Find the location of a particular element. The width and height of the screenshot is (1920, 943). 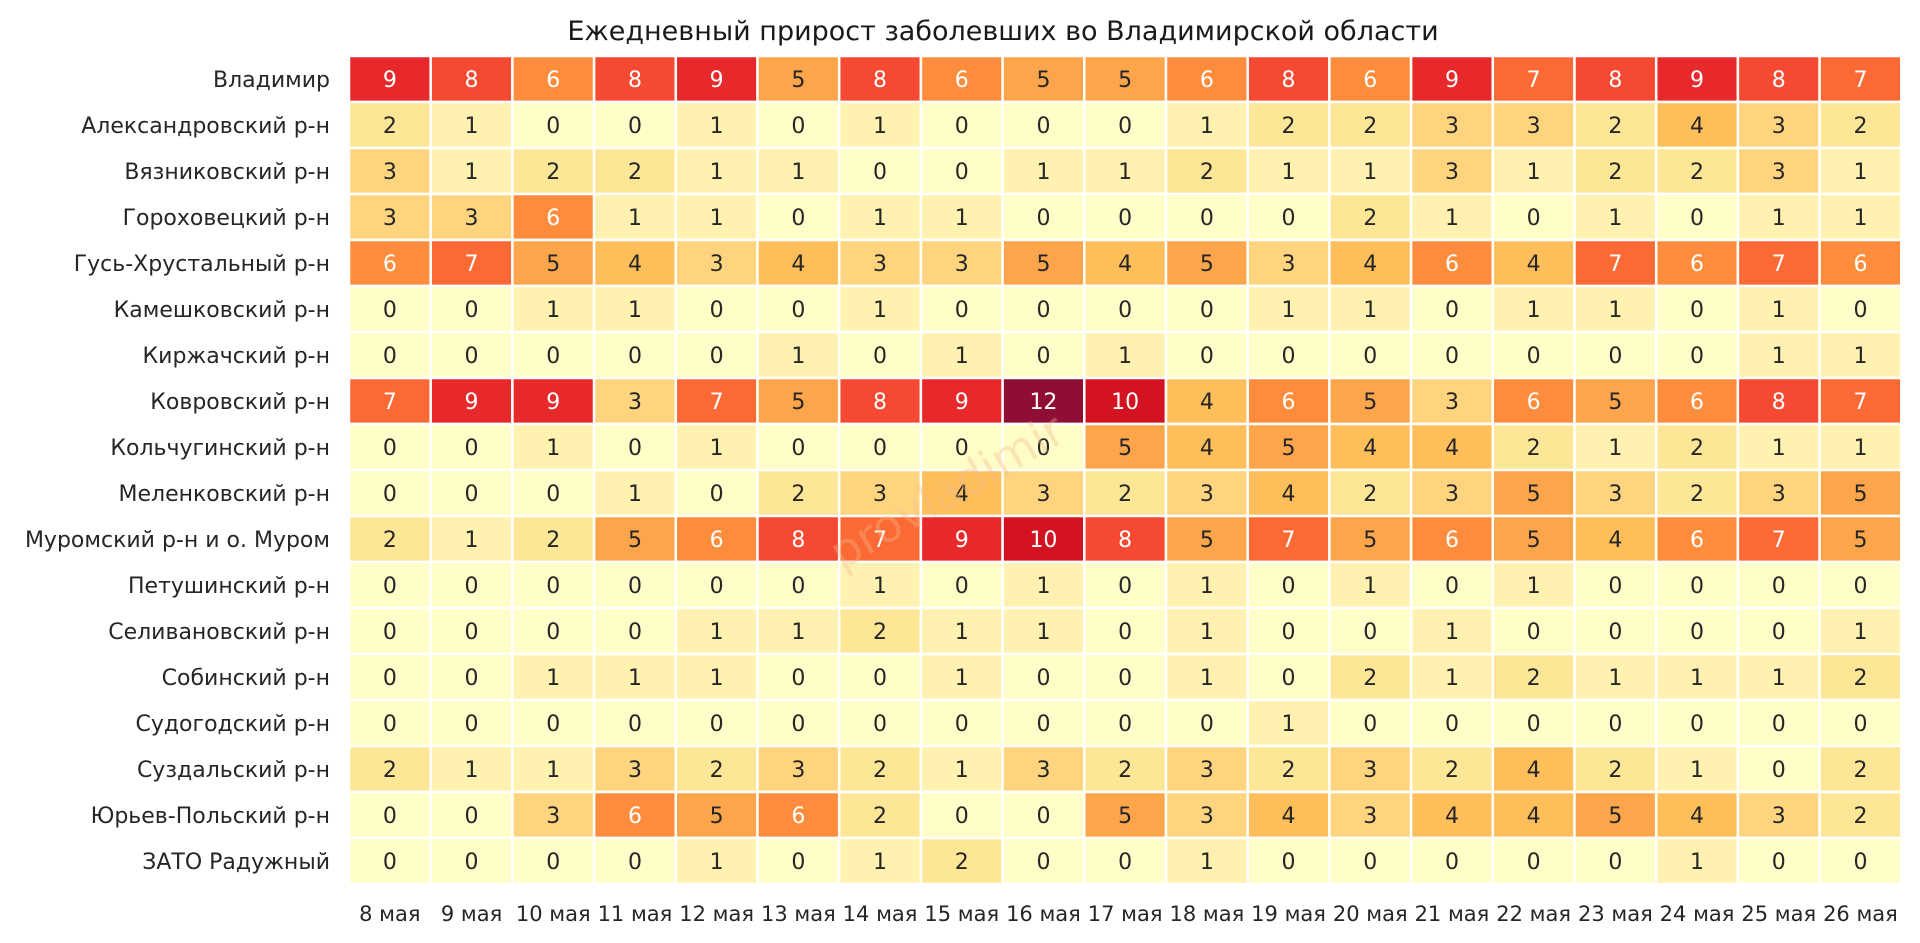

row-label: Юрьев-Польский р-н is located at coordinates (210, 816).